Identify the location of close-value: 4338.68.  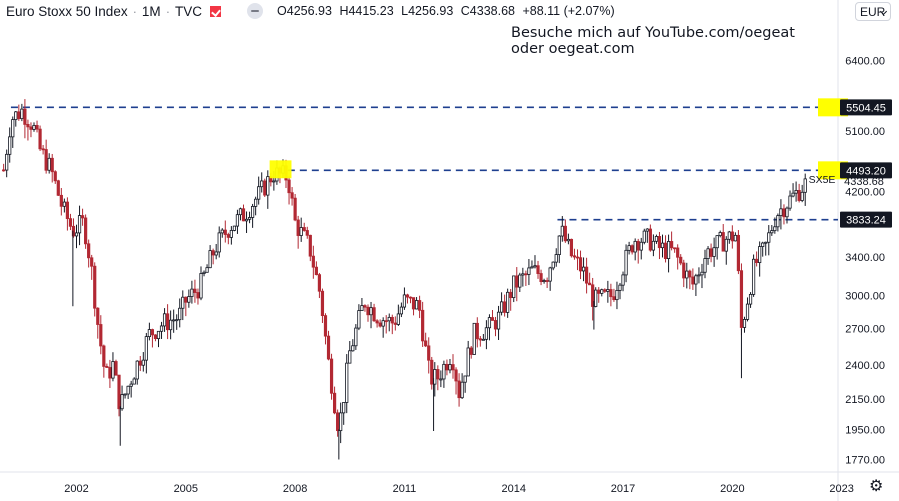
(492, 11).